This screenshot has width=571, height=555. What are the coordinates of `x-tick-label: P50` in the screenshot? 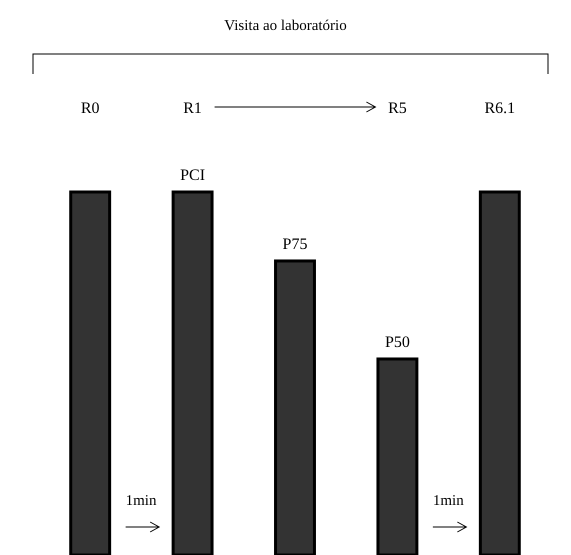 It's located at (397, 342).